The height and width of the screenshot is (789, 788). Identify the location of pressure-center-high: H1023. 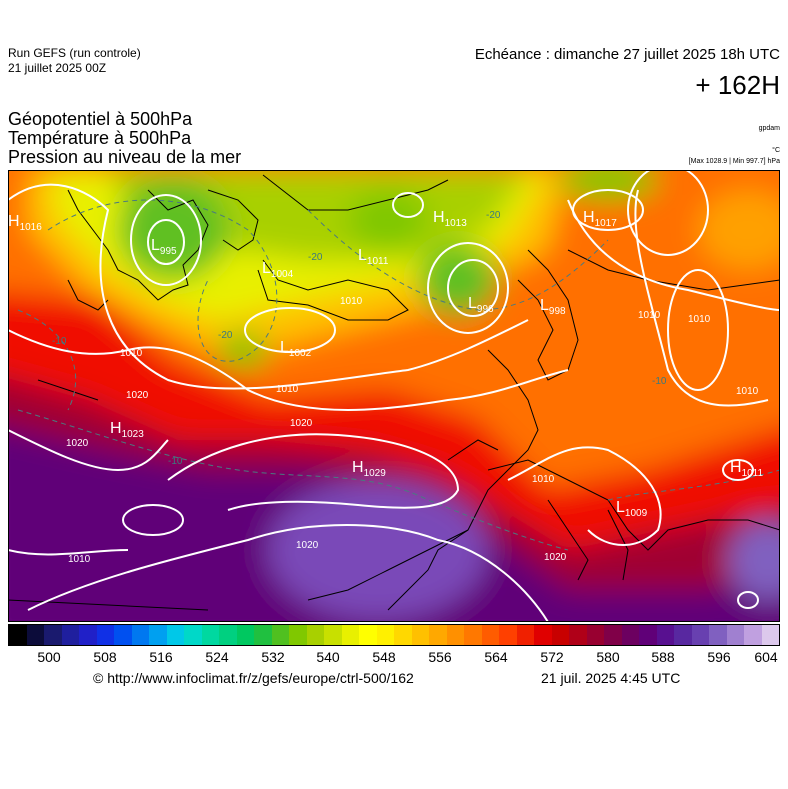
(127, 430).